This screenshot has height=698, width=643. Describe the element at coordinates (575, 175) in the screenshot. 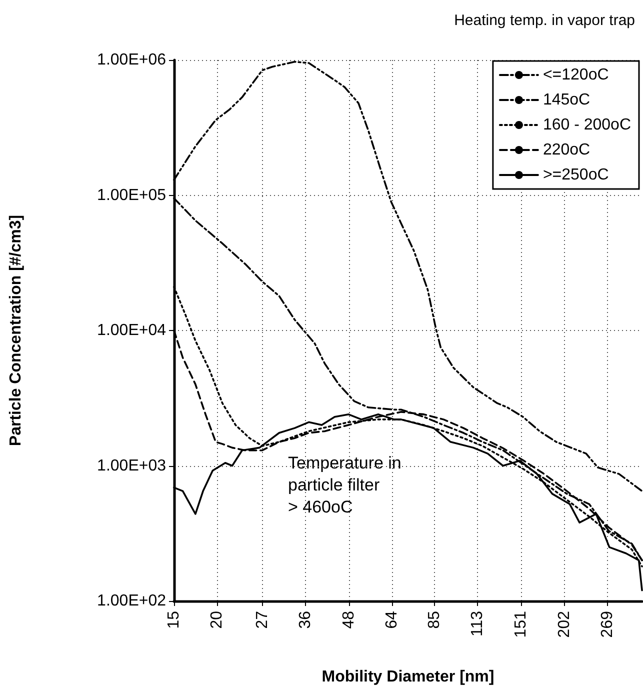

I see `legend-label: >=250oC` at that location.